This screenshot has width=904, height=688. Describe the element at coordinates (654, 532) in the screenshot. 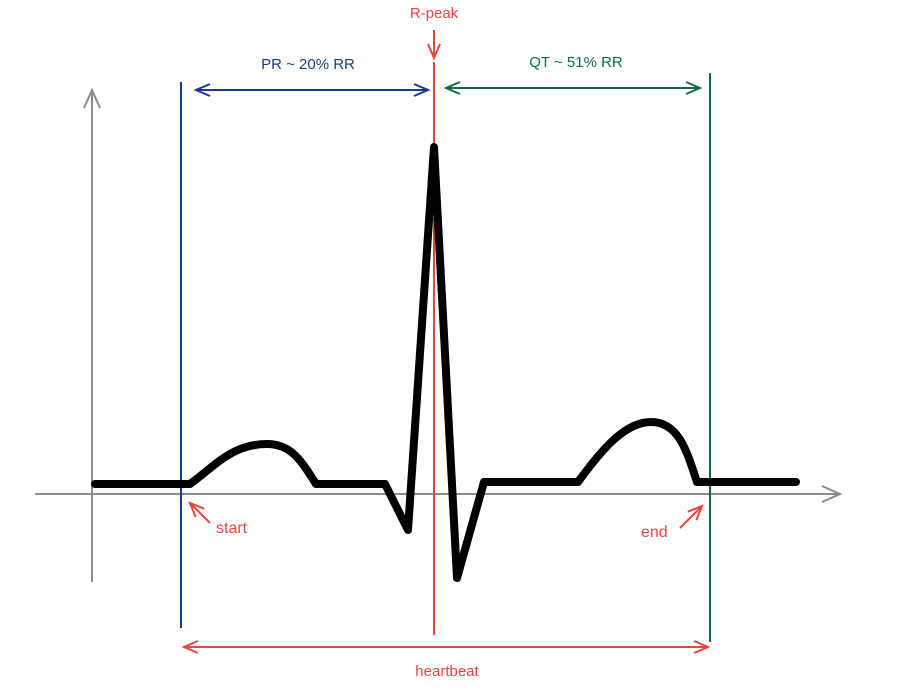

I see `end-label: end` at that location.